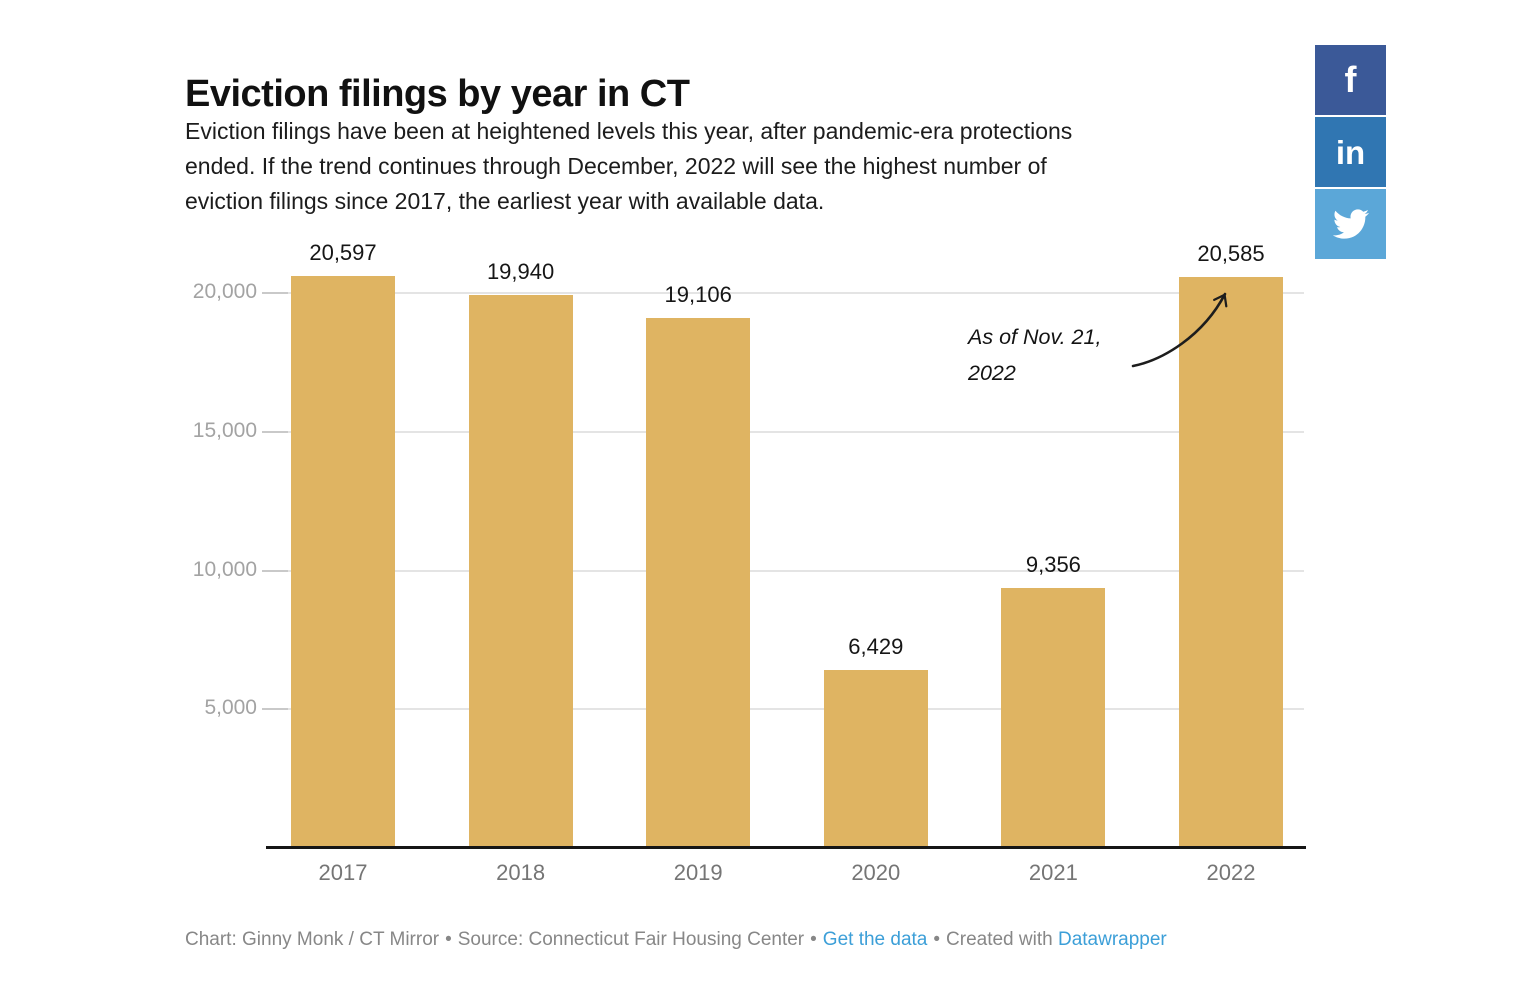 The image size is (1534, 996). What do you see at coordinates (1112, 939) in the screenshot?
I see `datawrapper-link: Datawrapper` at bounding box center [1112, 939].